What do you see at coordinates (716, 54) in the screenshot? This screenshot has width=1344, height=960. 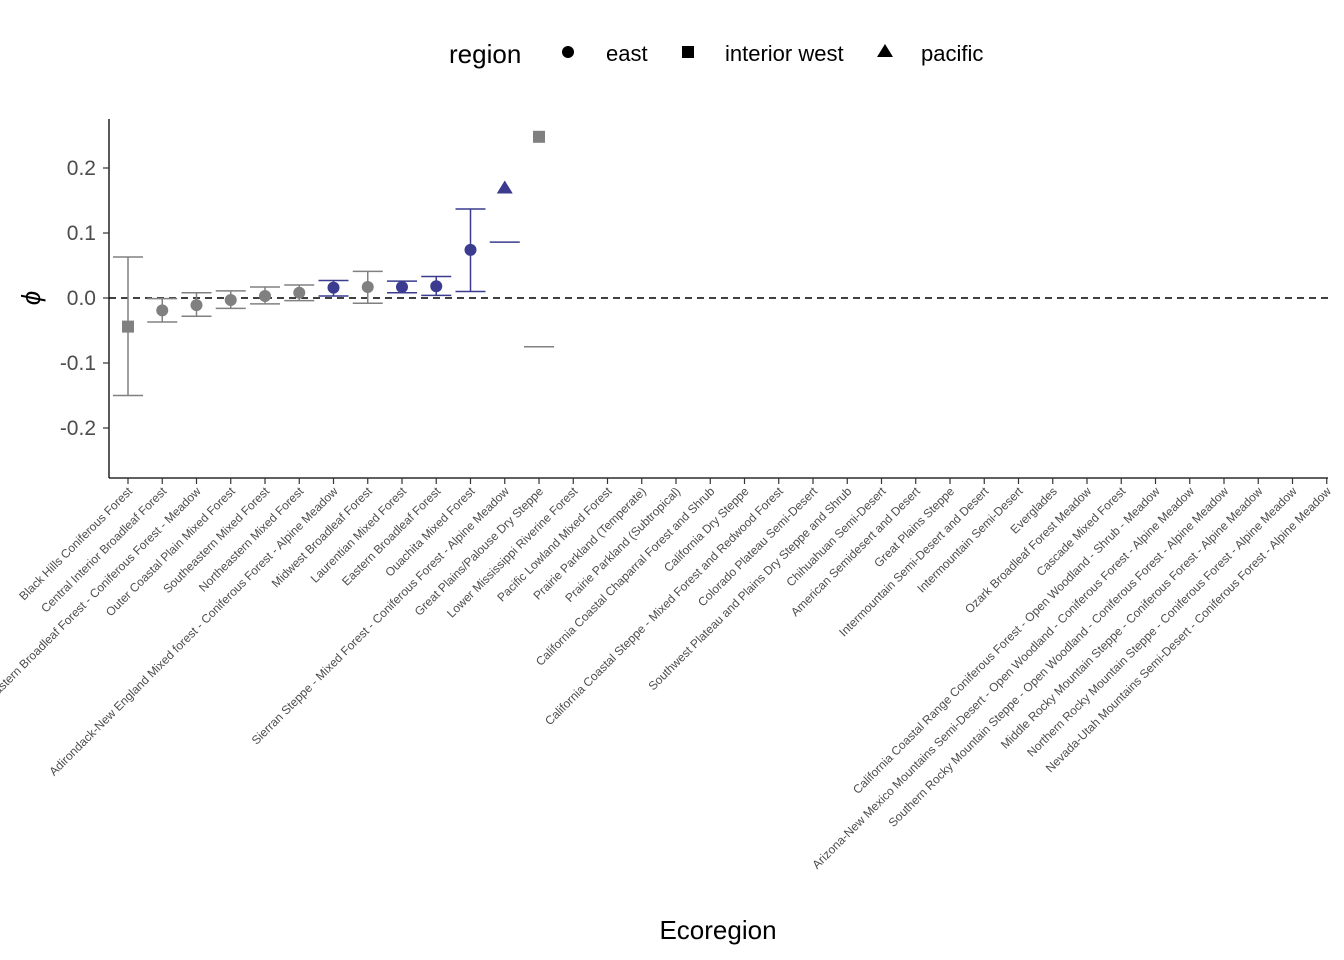 I see `legend: region east interior west pacific` at bounding box center [716, 54].